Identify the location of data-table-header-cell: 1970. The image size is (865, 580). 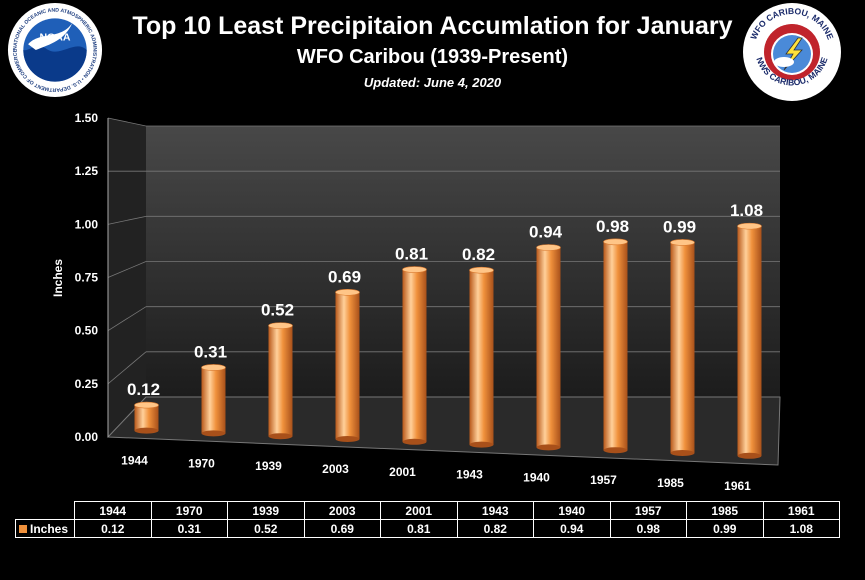
(189, 510).